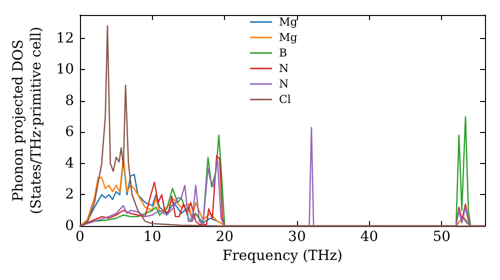 The image size is (500, 280). I want to click on y-tick-label: 10, so click(65, 70).